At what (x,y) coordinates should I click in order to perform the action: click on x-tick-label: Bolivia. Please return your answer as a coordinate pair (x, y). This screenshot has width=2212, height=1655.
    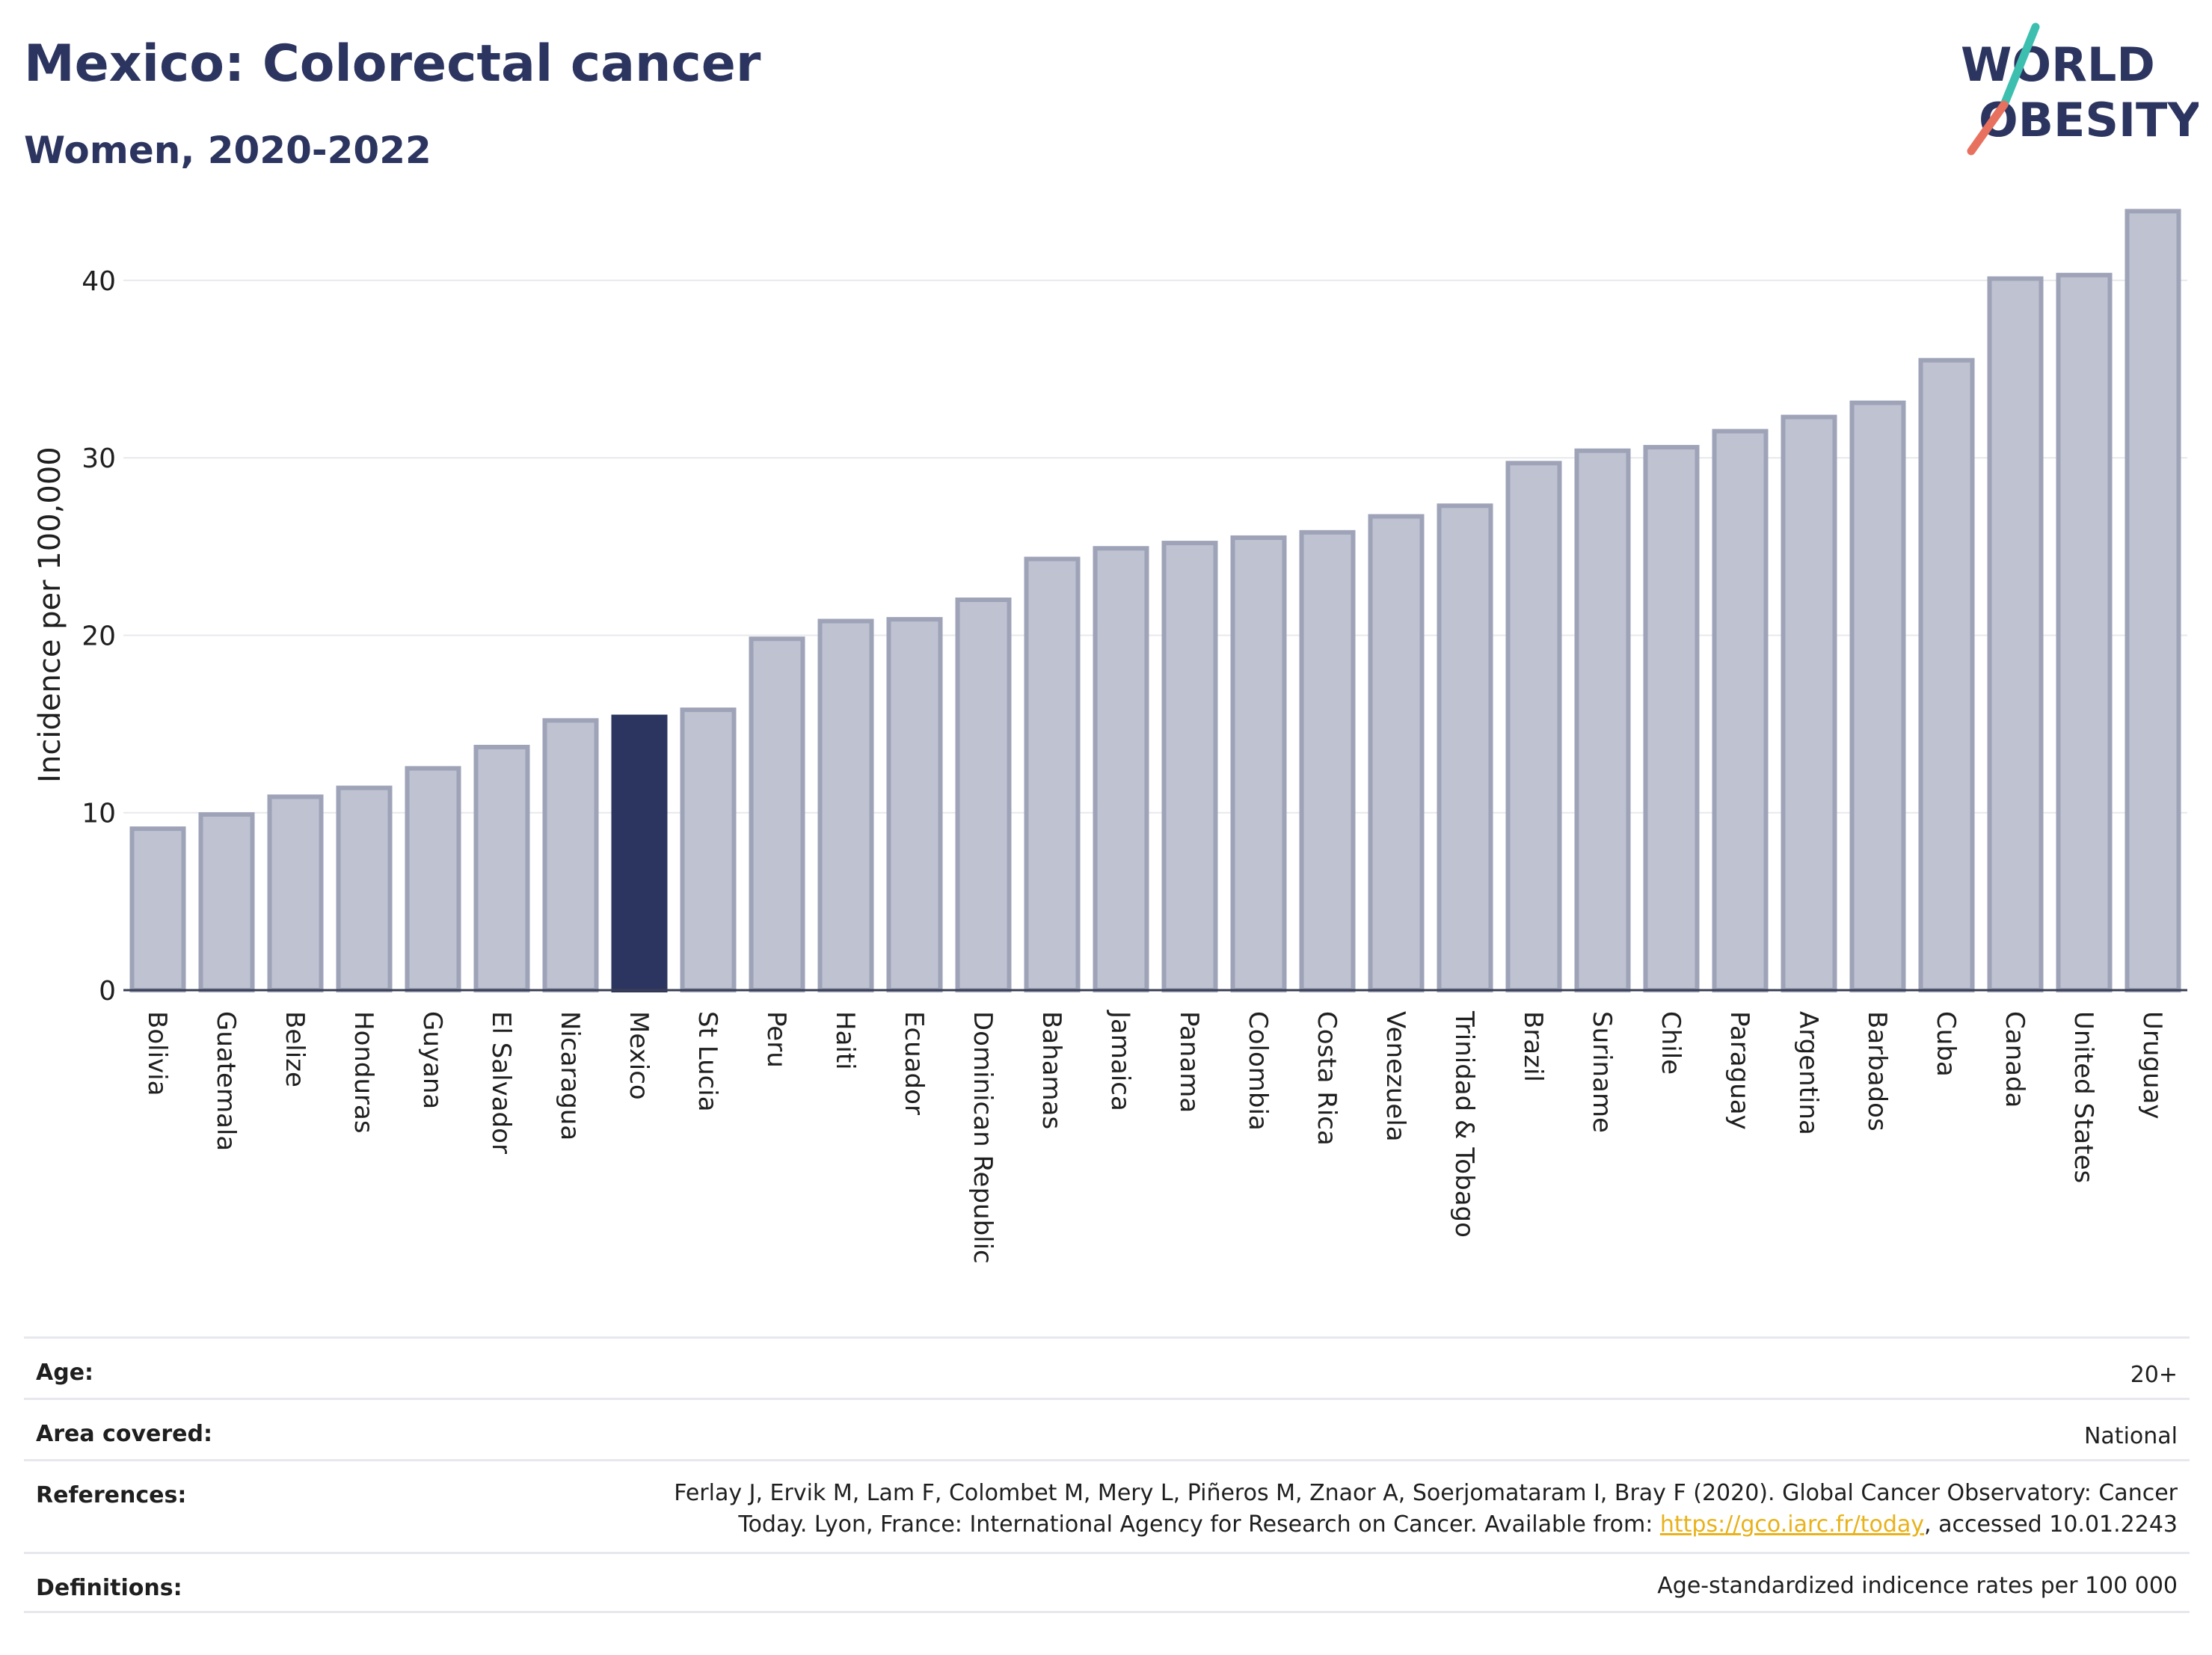
    Looking at the image, I should click on (157, 1053).